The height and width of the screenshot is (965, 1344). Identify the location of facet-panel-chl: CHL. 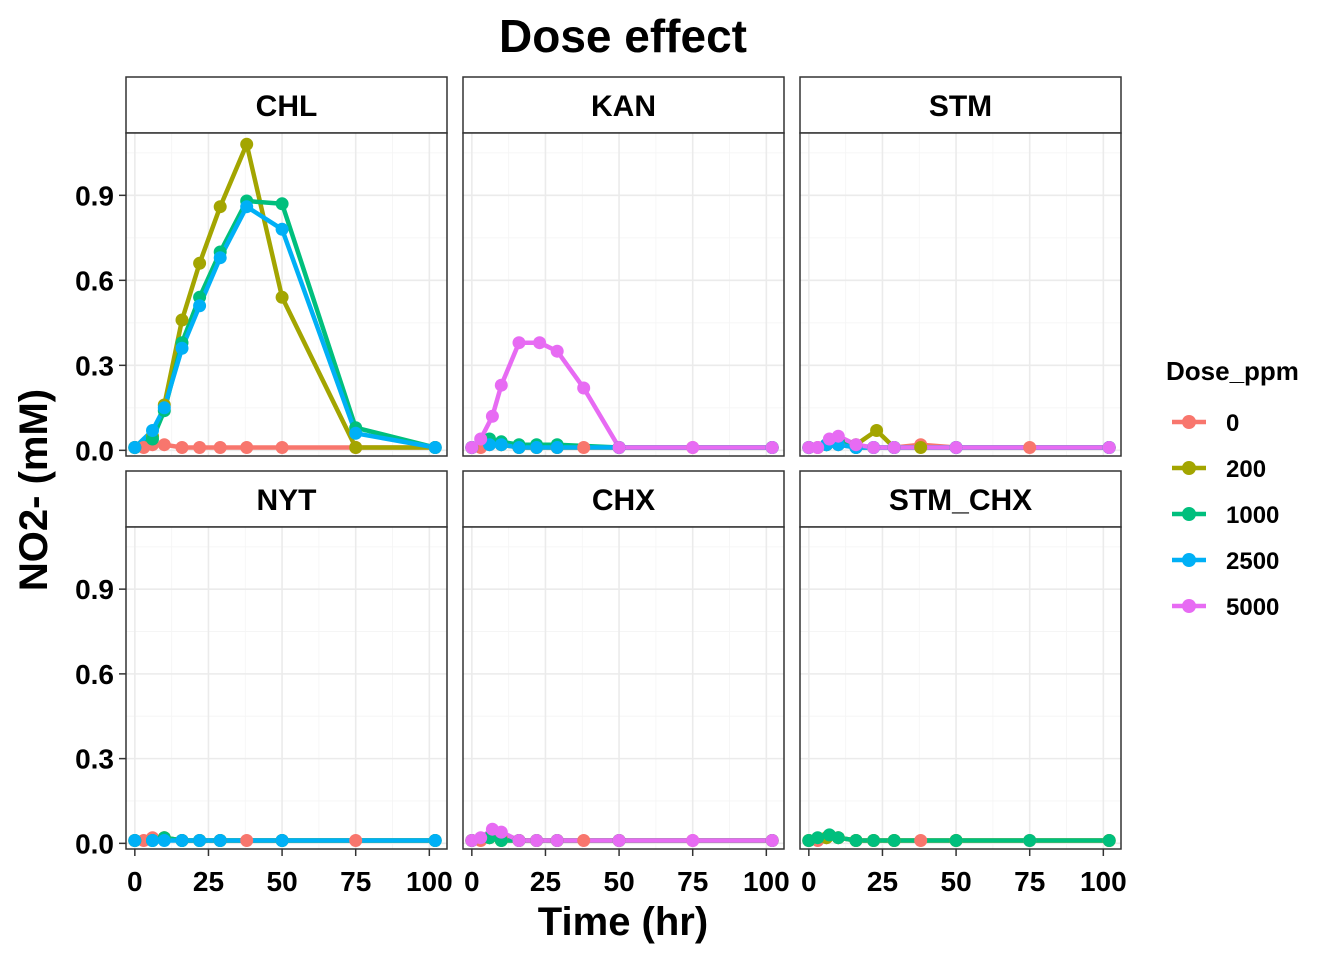
(286, 266).